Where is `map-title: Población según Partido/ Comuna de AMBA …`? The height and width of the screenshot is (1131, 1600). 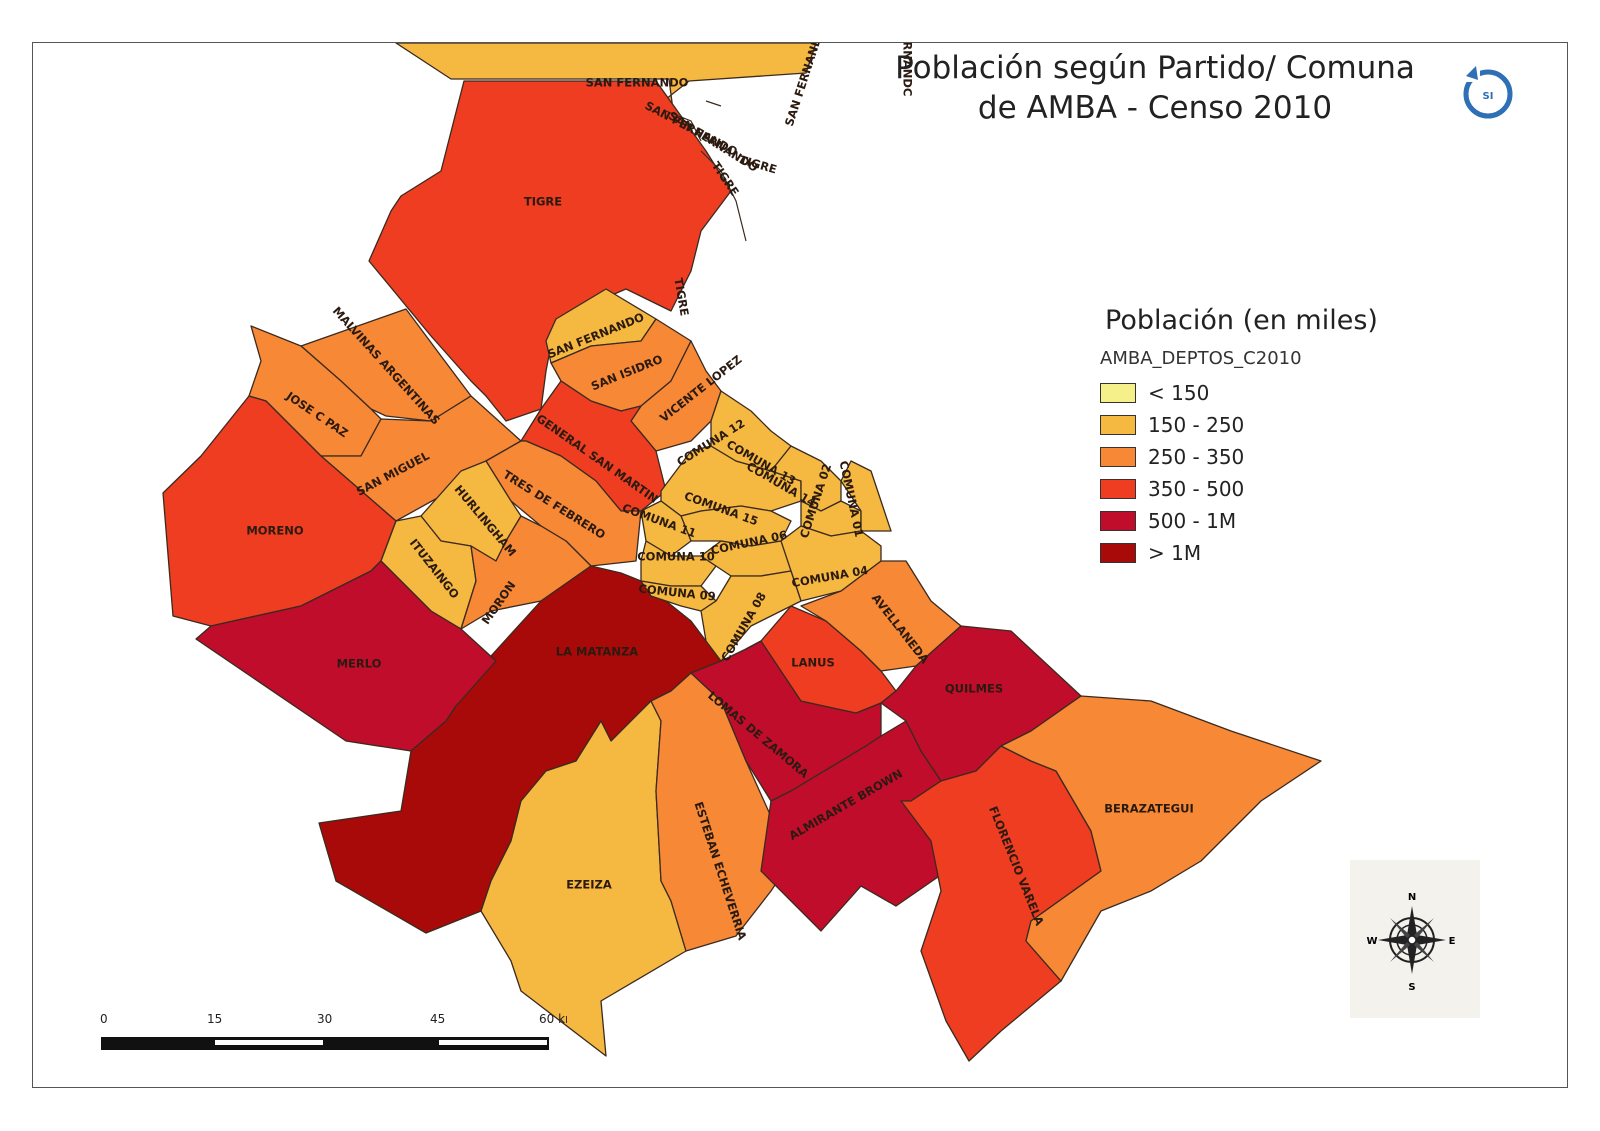 map-title: Población según Partido/ Comuna de AMBA … is located at coordinates (1155, 88).